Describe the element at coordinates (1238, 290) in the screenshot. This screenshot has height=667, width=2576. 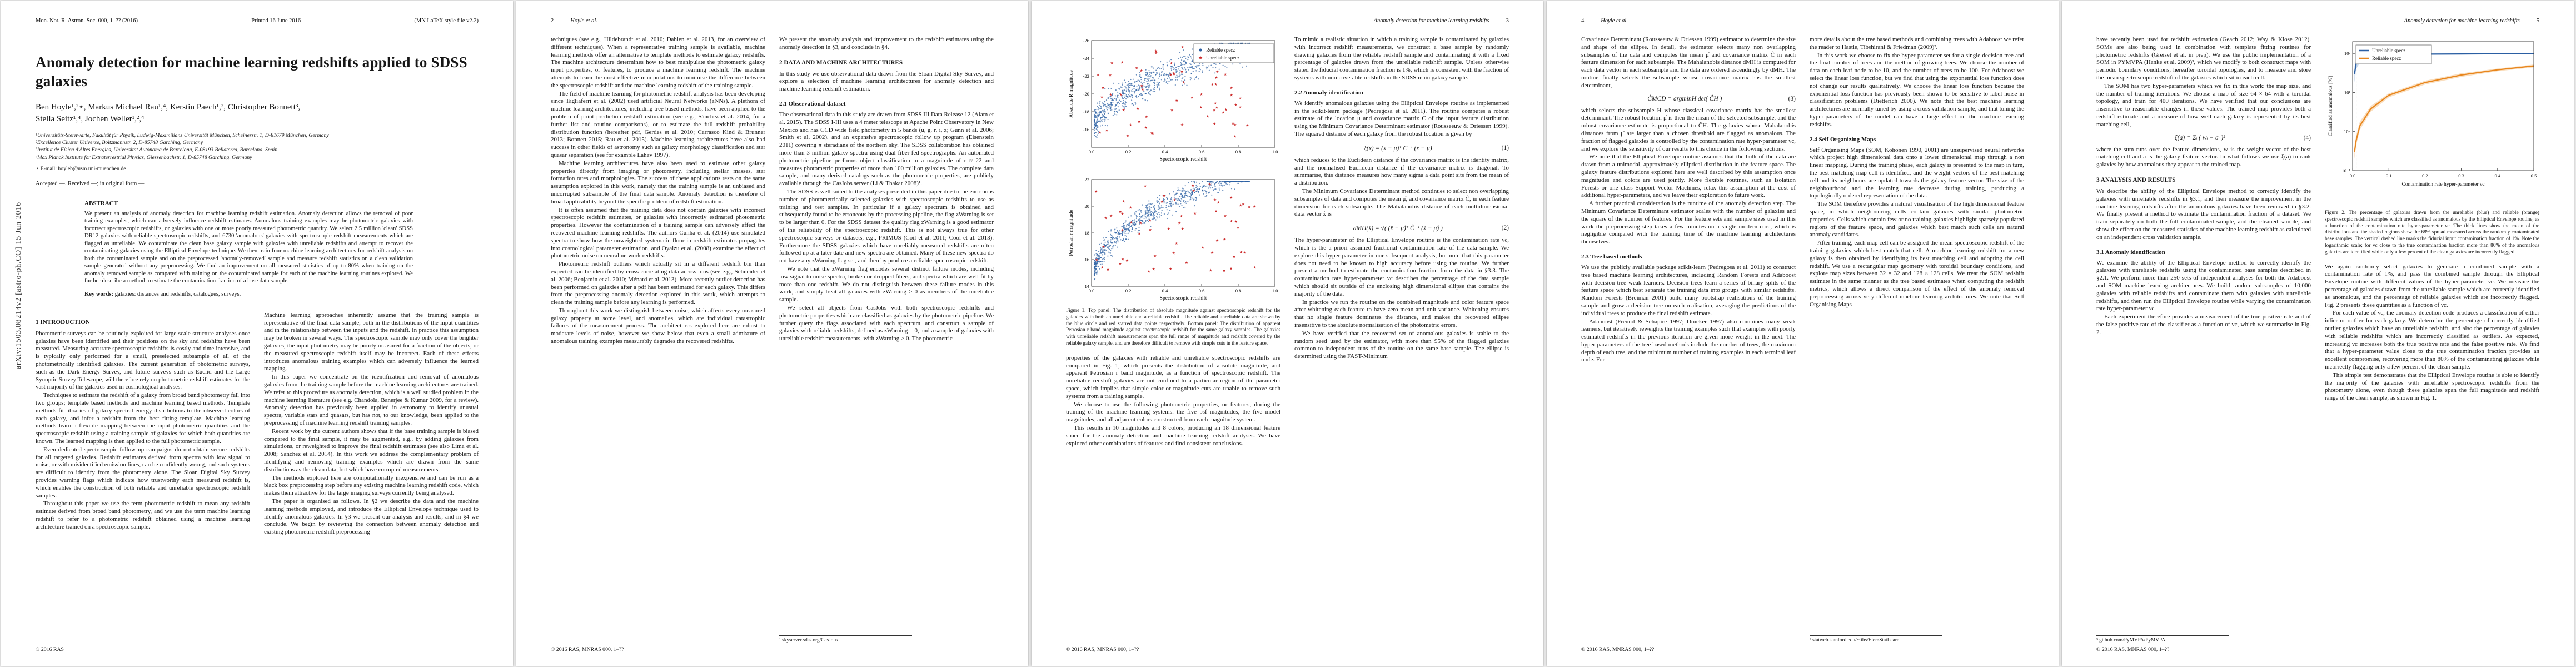
I see `svg-text: 0.8` at that location.